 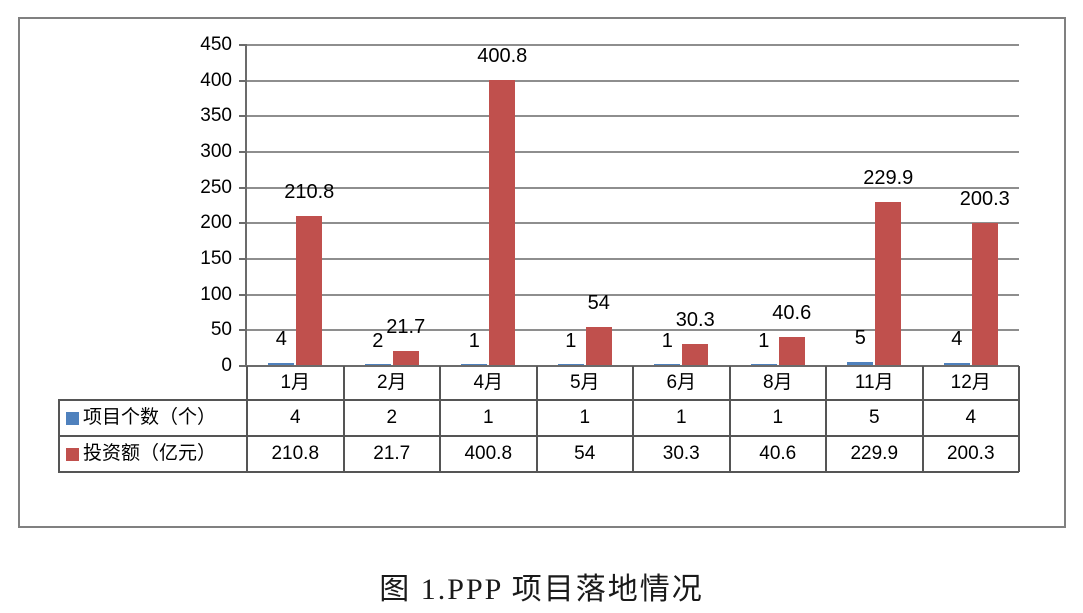 I want to click on category-label: 8月, so click(x=777, y=382).